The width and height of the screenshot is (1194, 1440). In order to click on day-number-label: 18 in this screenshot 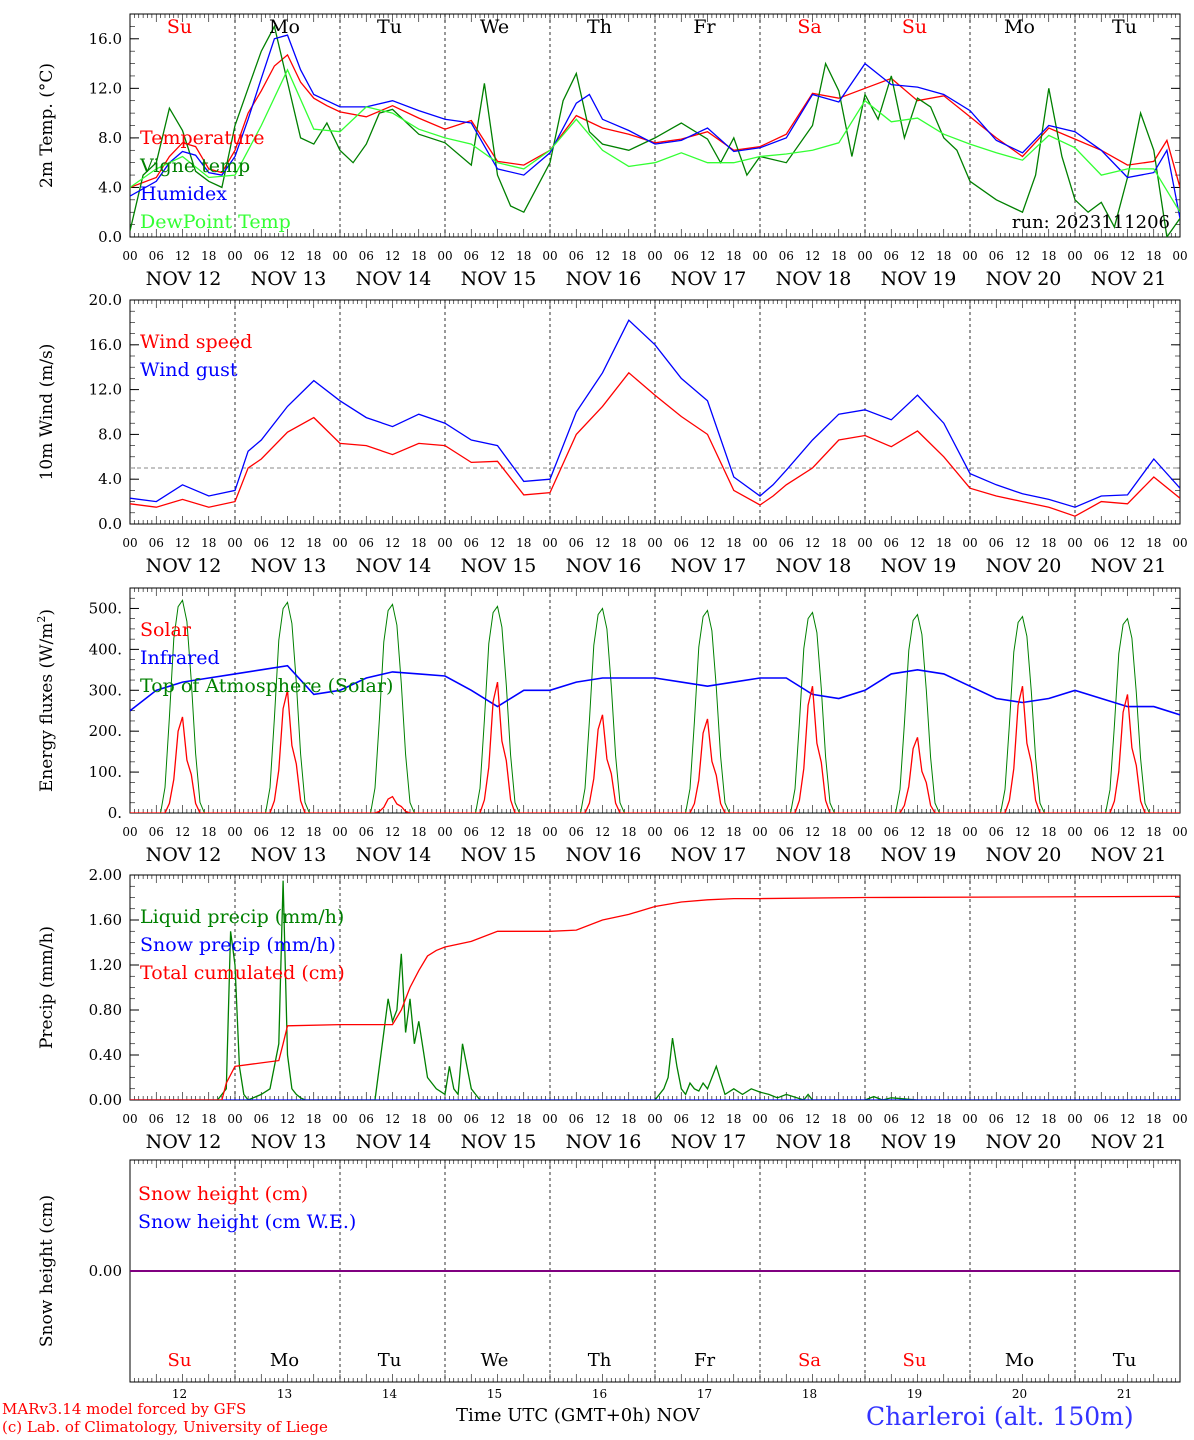, I will do `click(809, 1394)`.